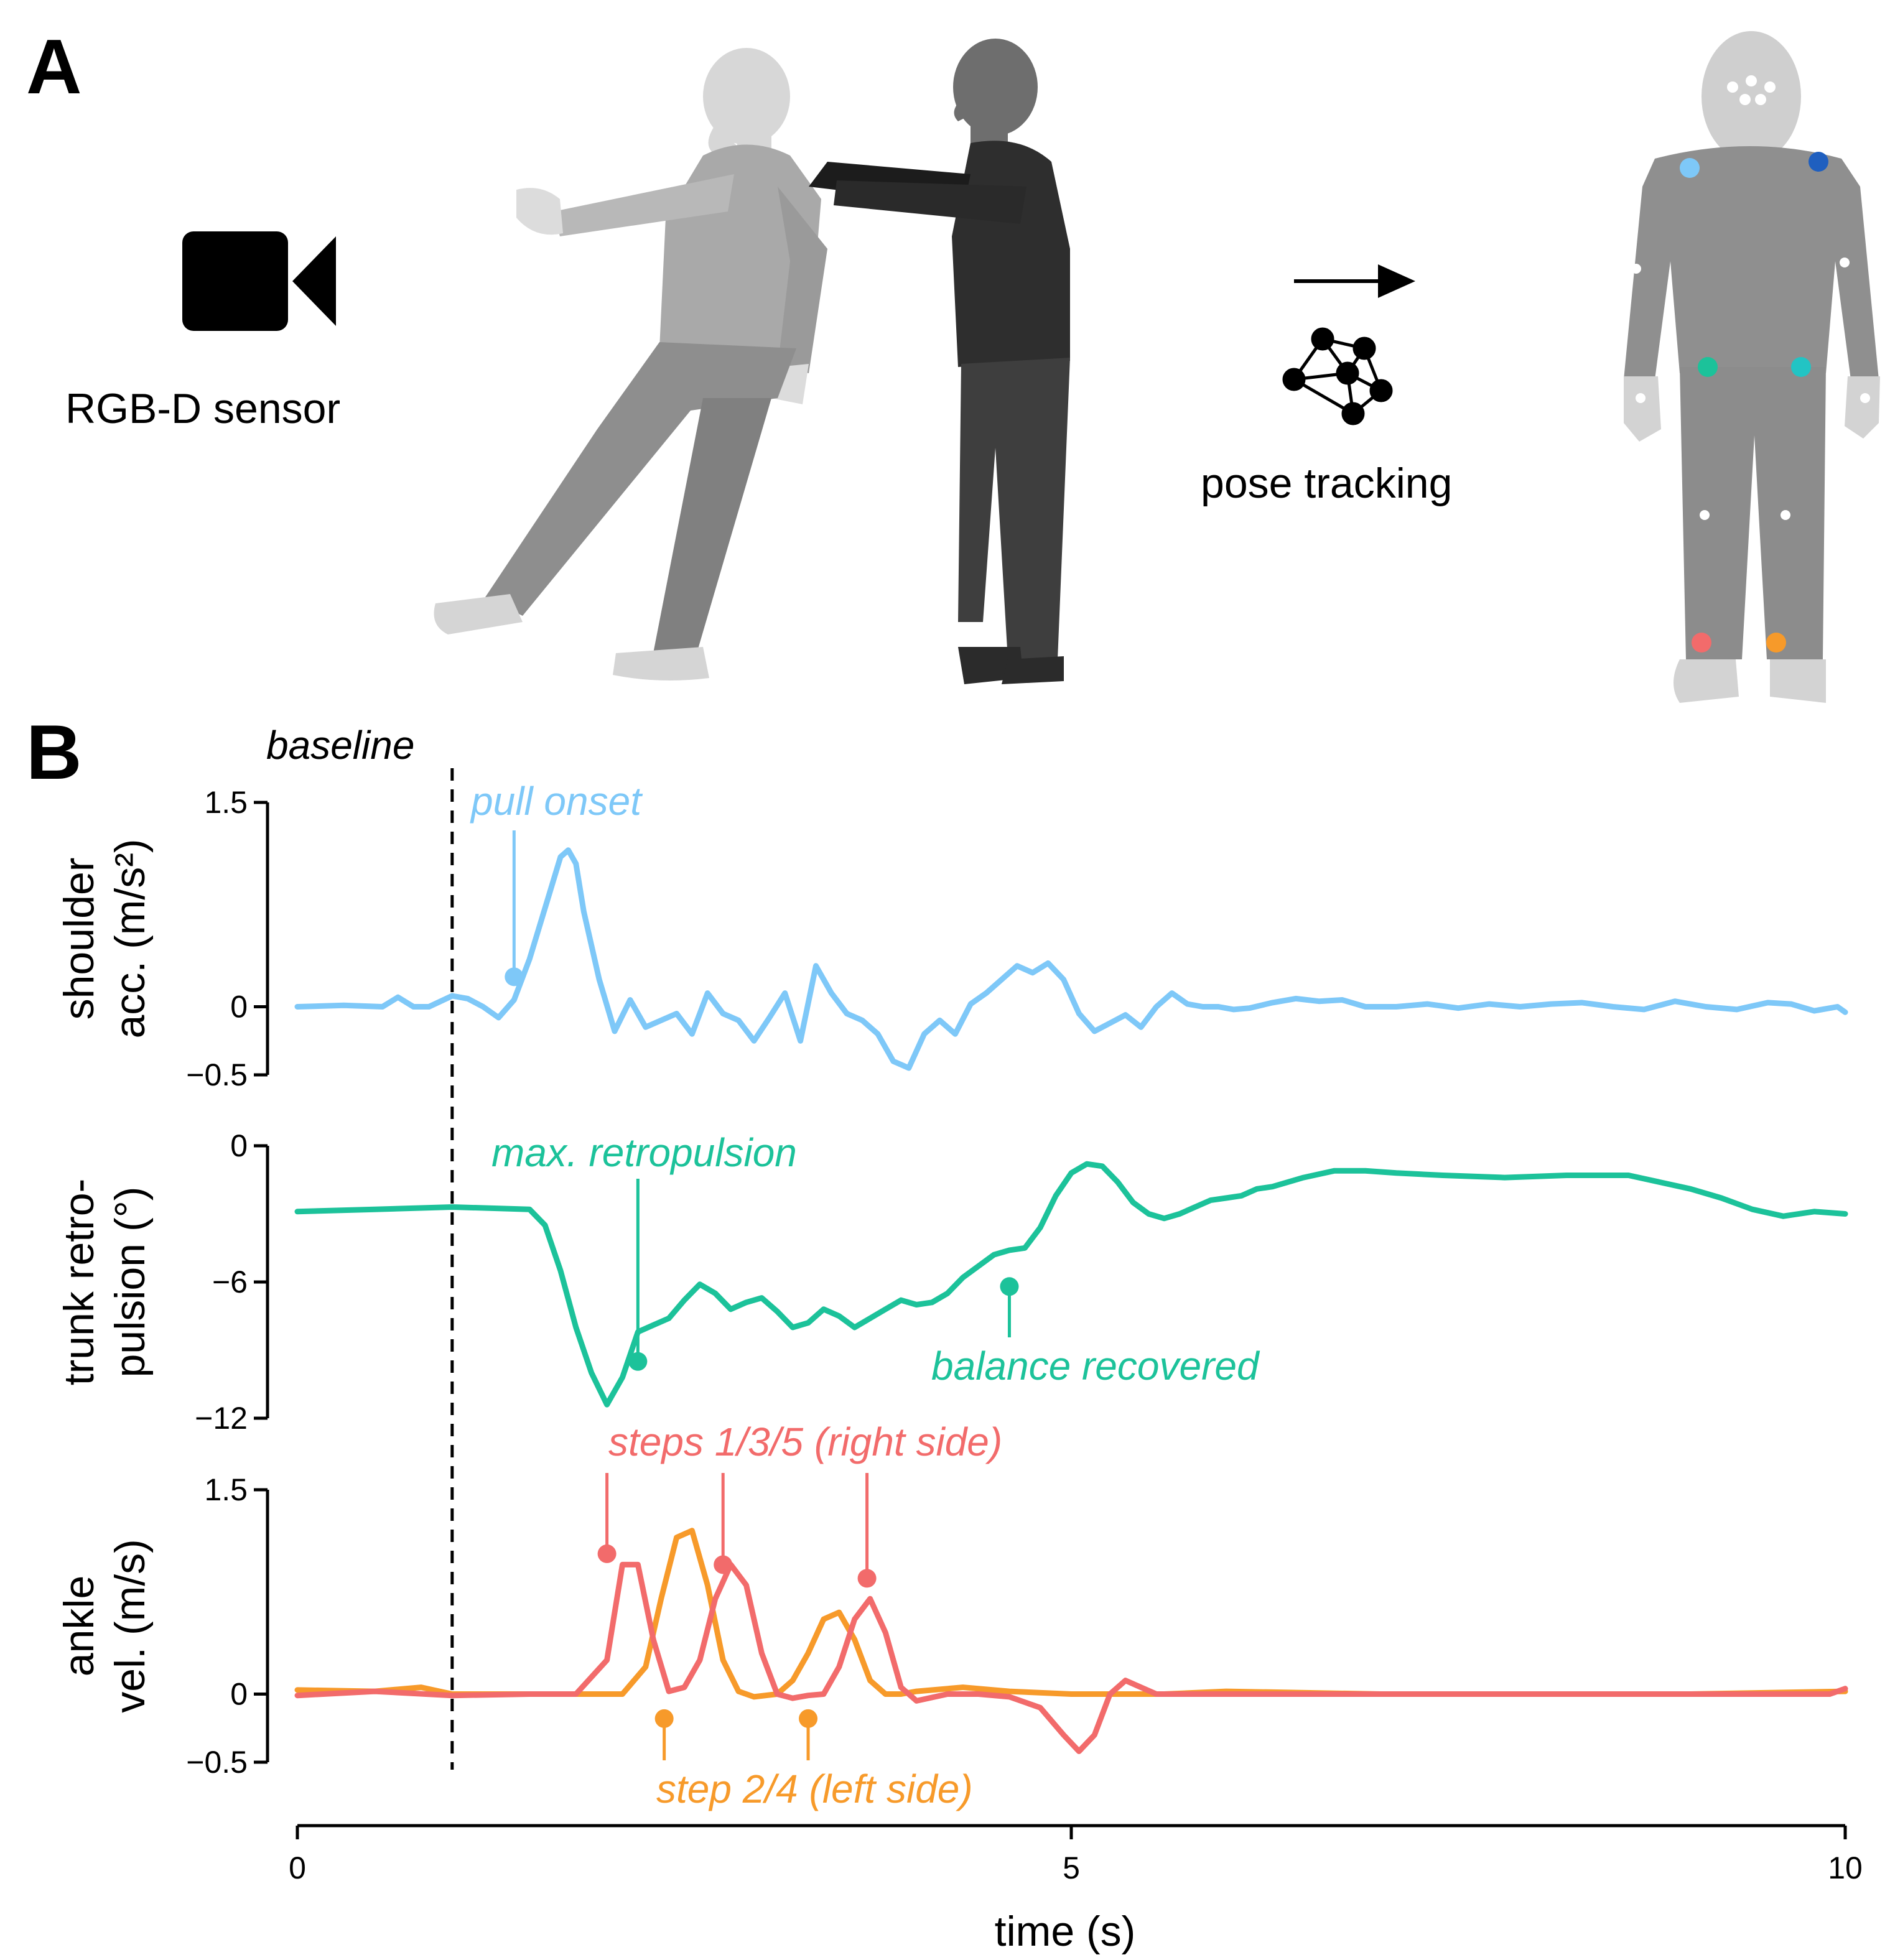  I want to click on max-retropulsion-marker, so click(638, 1361).